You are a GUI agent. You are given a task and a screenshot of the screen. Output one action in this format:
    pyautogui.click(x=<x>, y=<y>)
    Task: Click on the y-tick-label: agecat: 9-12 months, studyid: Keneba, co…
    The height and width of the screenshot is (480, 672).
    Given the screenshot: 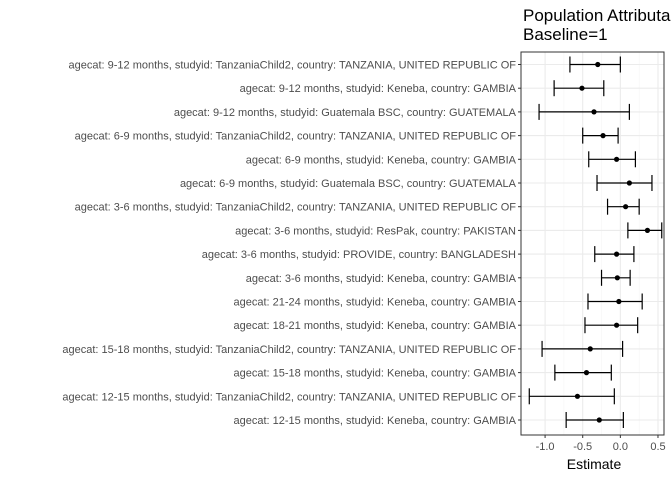 What is the action you would take?
    pyautogui.click(x=378, y=89)
    